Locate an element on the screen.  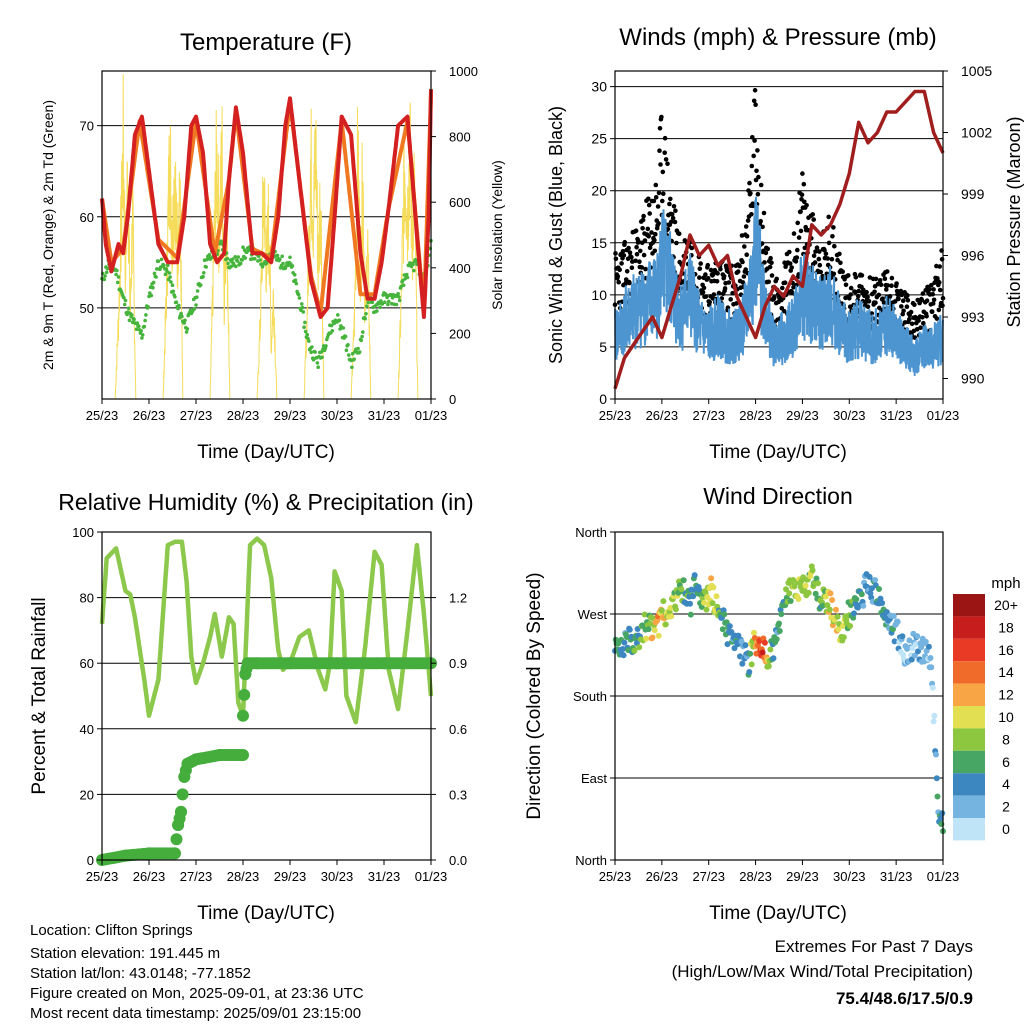
y2-tick-label: 0.6 is located at coordinates (458, 729).